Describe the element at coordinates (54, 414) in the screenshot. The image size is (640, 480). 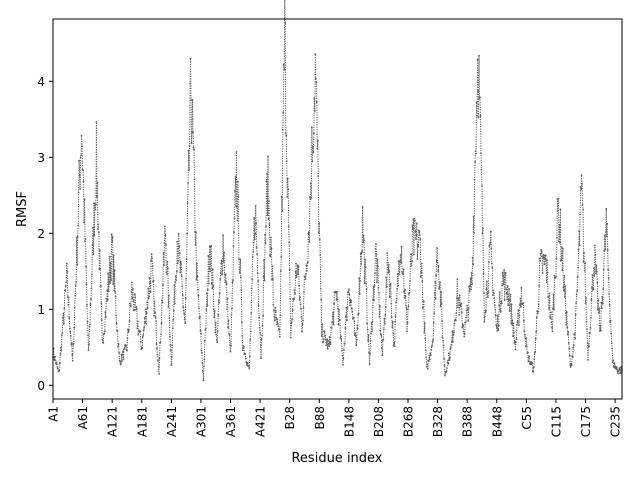
I see `x-tick-label: A1` at that location.